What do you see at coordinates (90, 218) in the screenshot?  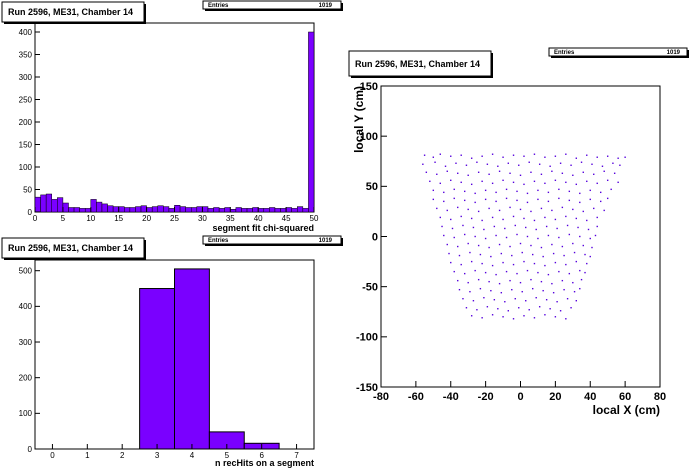 I see `x-tick-label: 10` at bounding box center [90, 218].